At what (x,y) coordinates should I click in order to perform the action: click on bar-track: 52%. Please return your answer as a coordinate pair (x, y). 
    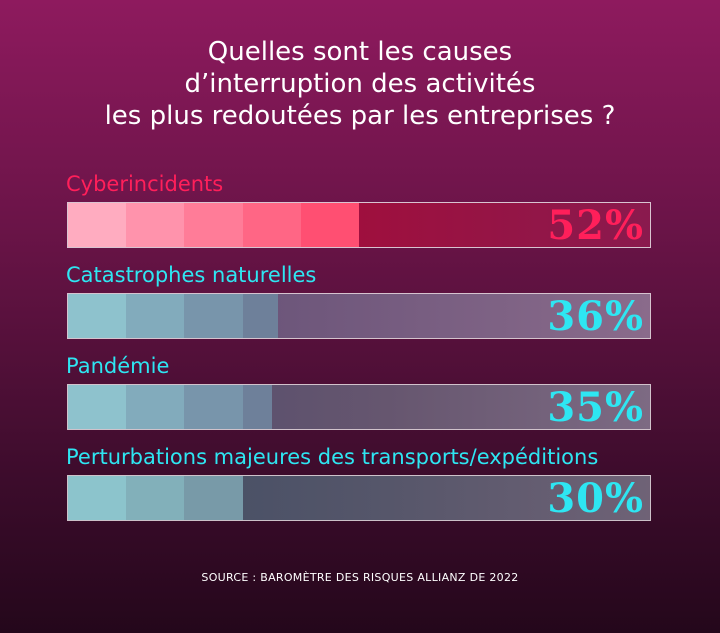
    Looking at the image, I should click on (359, 225).